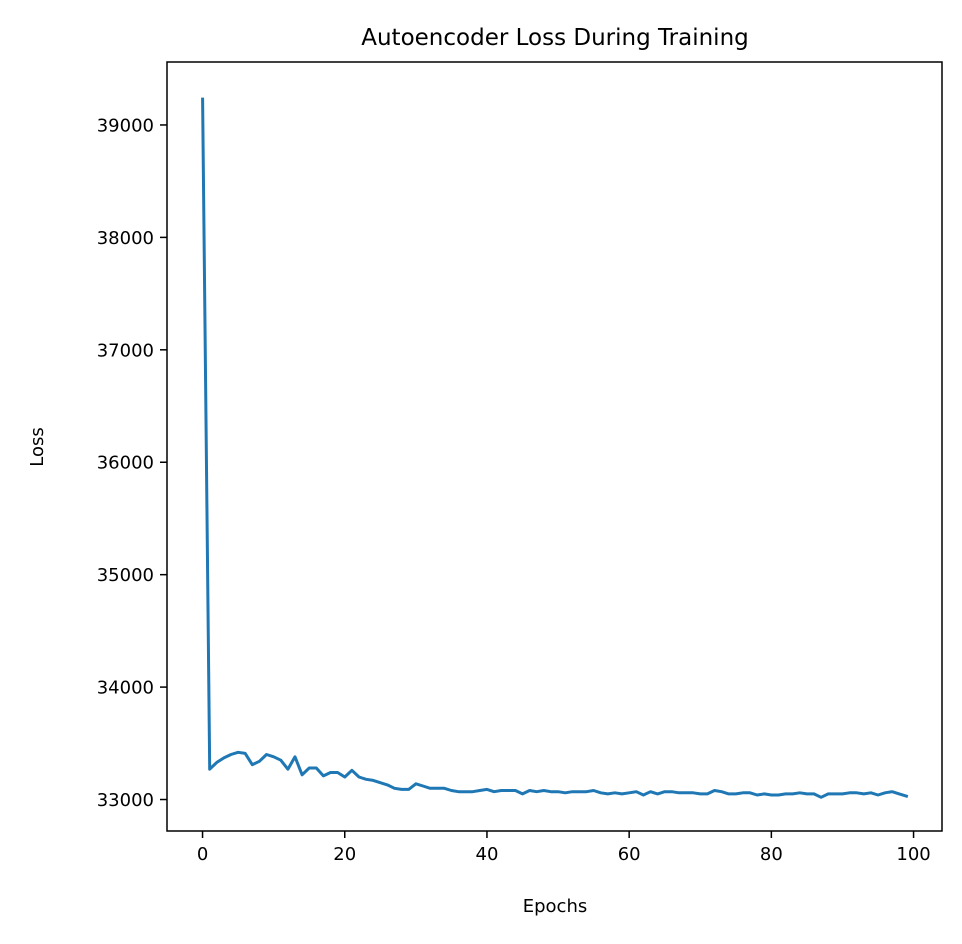 The width and height of the screenshot is (962, 944). What do you see at coordinates (125, 238) in the screenshot?
I see `y-tick-label: 38000` at bounding box center [125, 238].